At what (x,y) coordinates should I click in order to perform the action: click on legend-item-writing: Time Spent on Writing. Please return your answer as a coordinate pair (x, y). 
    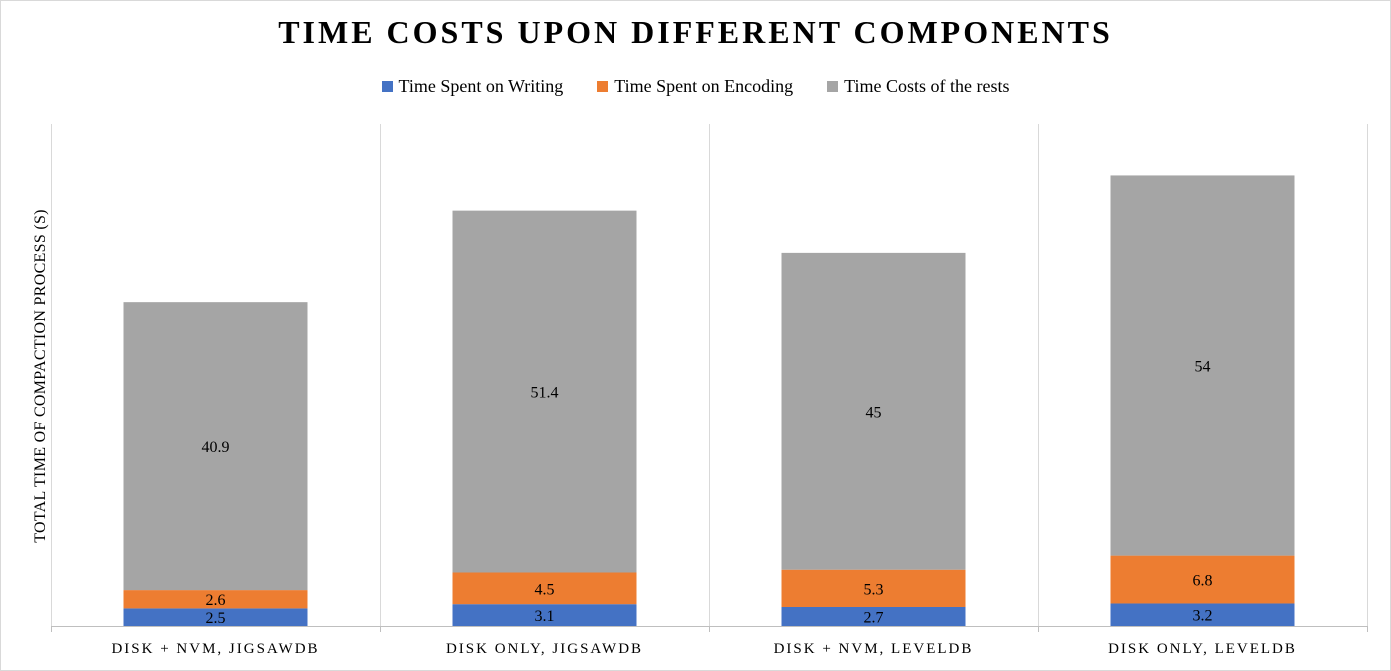
    Looking at the image, I should click on (472, 86).